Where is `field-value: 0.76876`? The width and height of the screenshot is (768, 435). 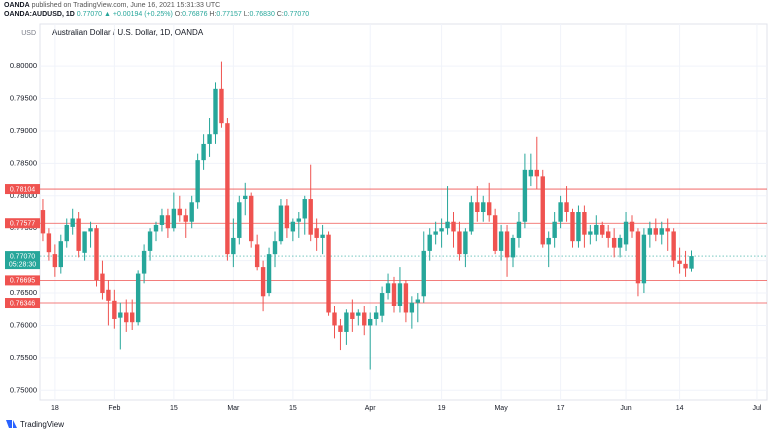 field-value: 0.76876 is located at coordinates (195, 14).